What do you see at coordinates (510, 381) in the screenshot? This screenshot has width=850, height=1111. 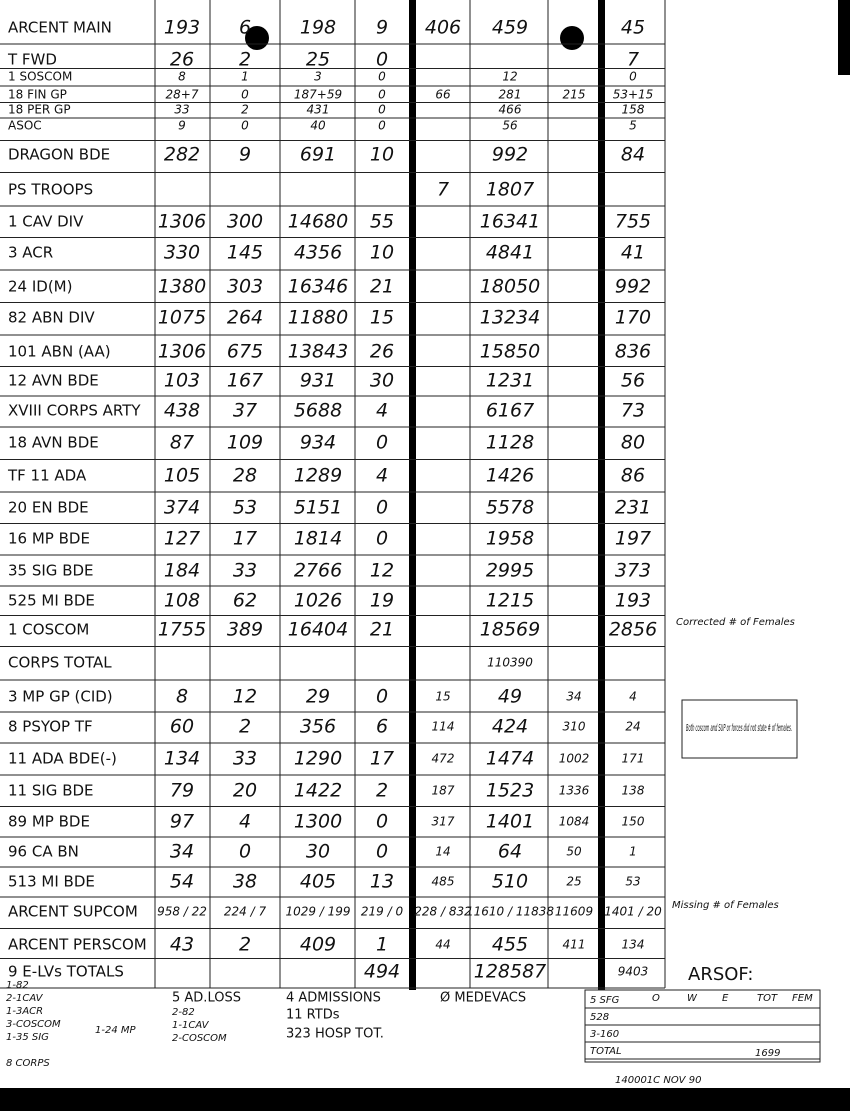 I see `cell: 1231` at bounding box center [510, 381].